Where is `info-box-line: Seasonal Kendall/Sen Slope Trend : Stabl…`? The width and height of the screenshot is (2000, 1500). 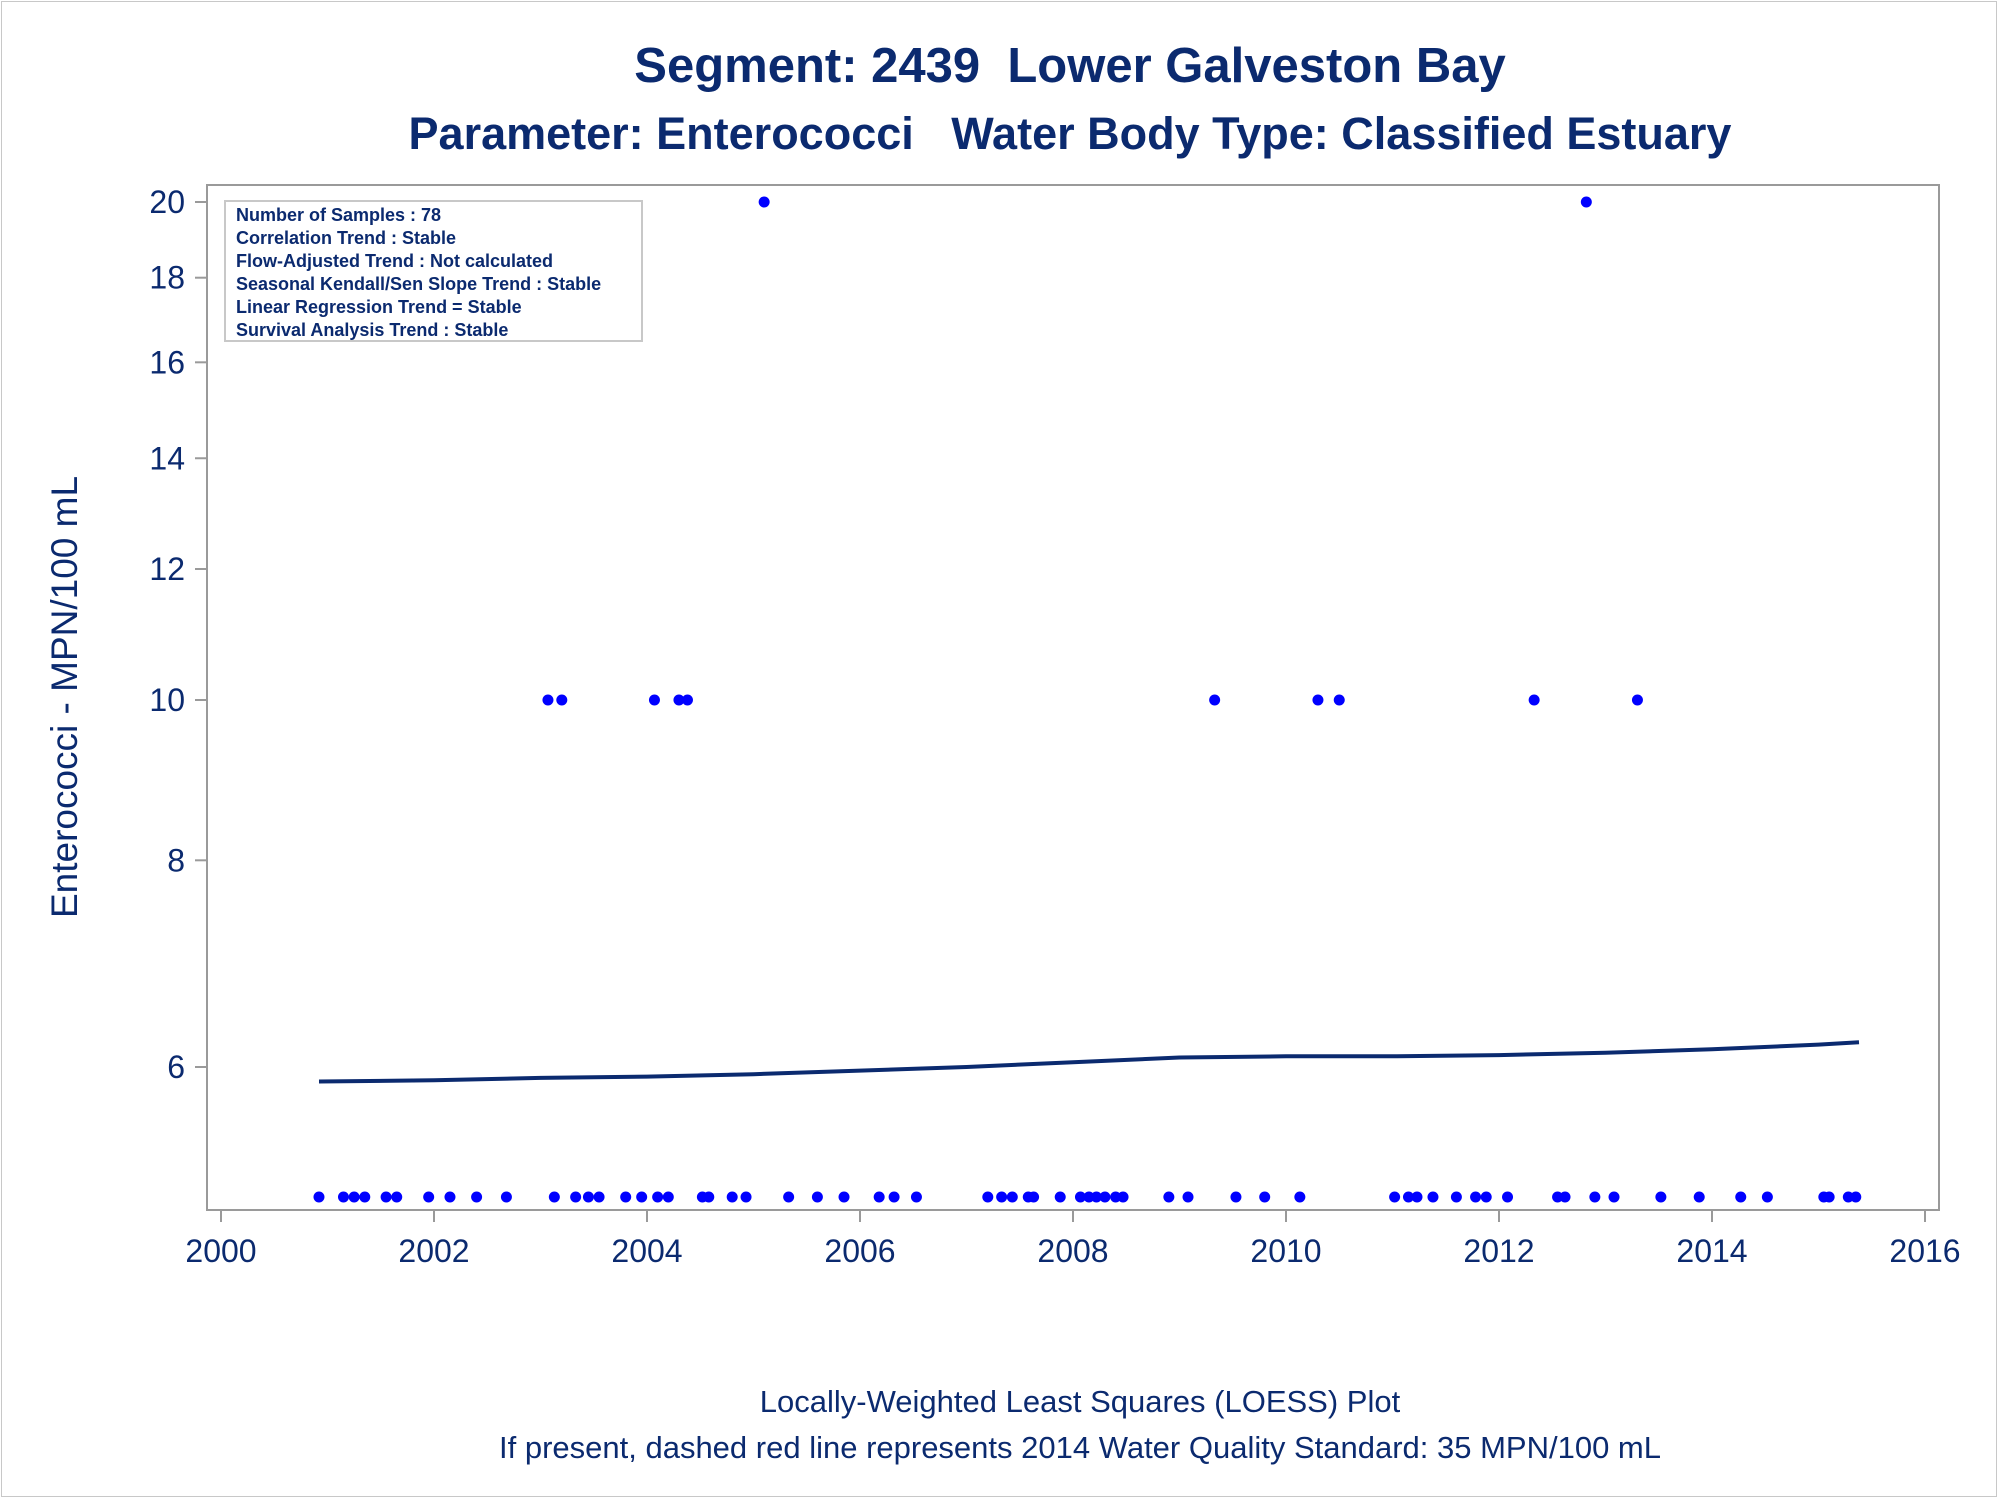
info-box-line: Seasonal Kendall/Sen Slope Trend : Stabl… is located at coordinates (418, 284).